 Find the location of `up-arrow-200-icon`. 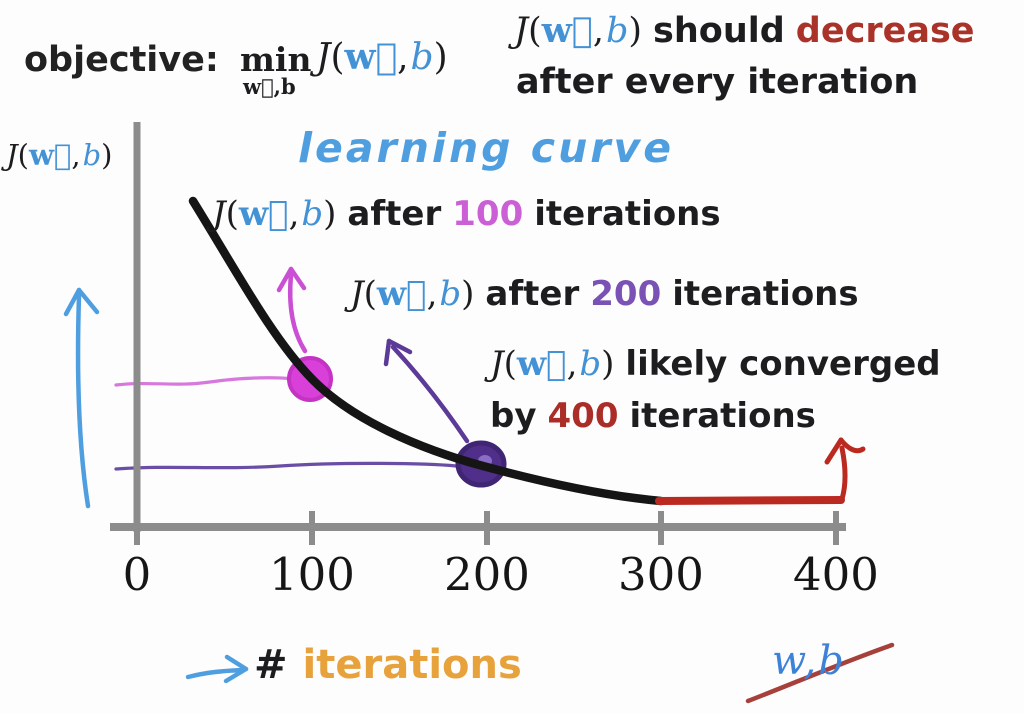

up-arrow-200-icon is located at coordinates (426, 391).